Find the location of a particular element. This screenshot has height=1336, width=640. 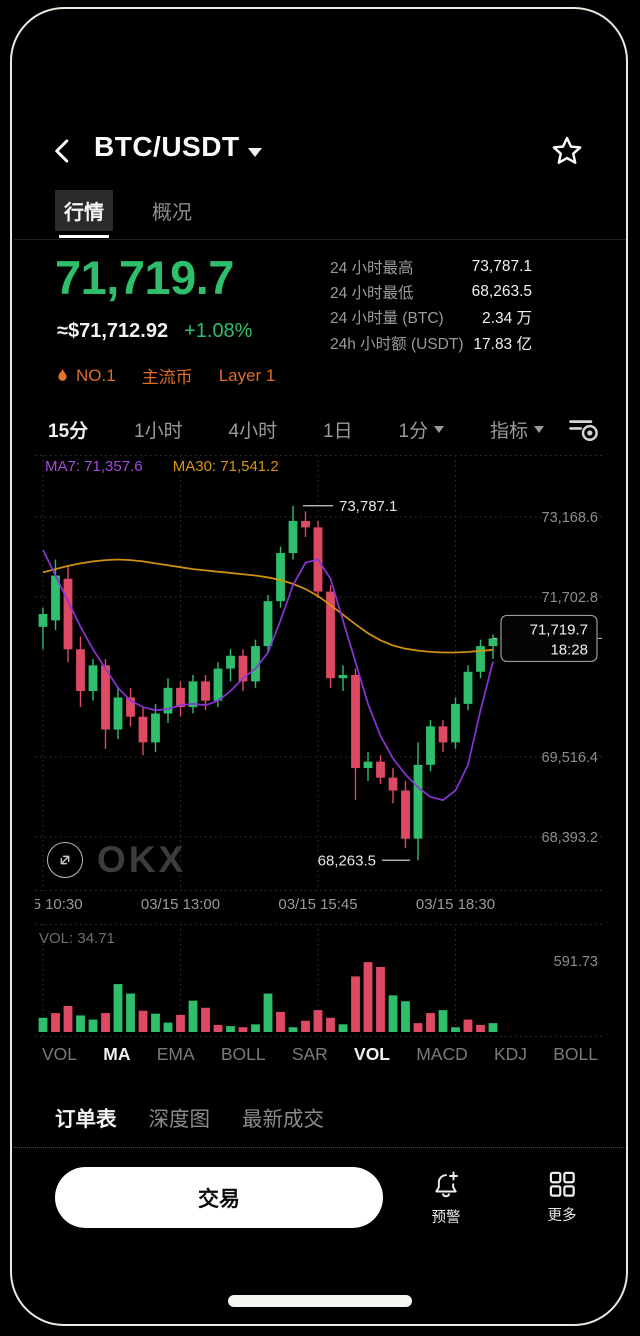

timeframe-bar: 15分 1小时 4小时 1日 1分 指标 is located at coordinates (324, 429).